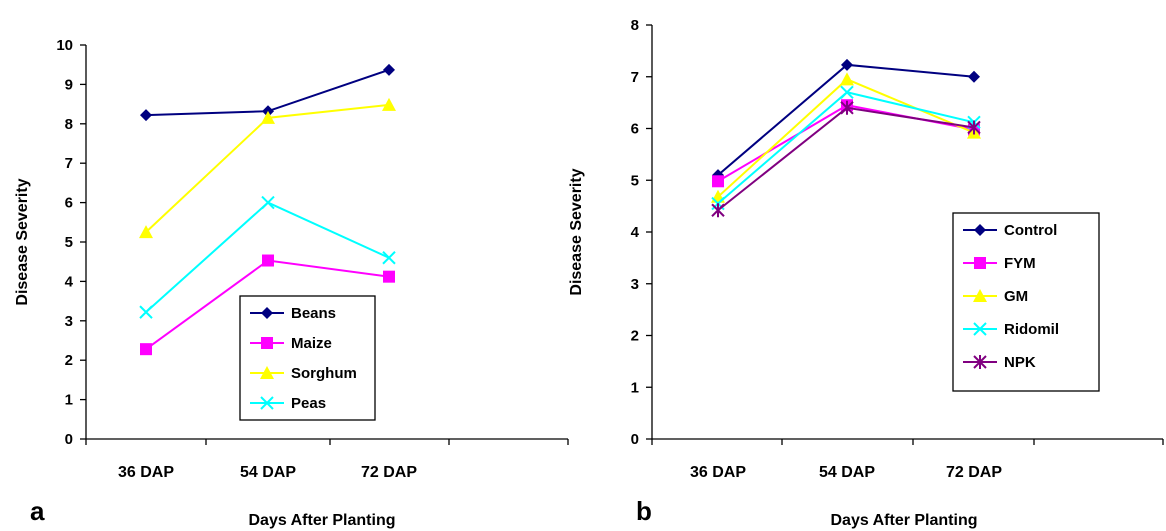  I want to click on legend-marker-gm, so click(980, 295).